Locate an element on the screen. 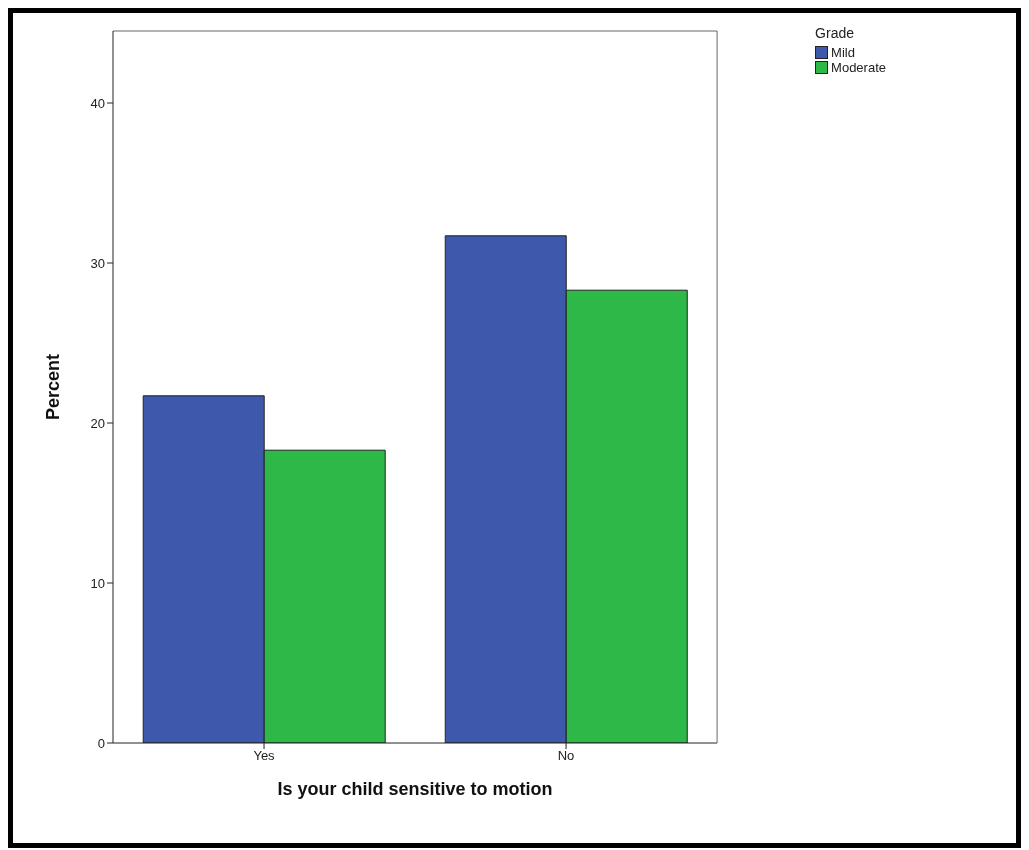  x-tick-label: No is located at coordinates (566, 756).